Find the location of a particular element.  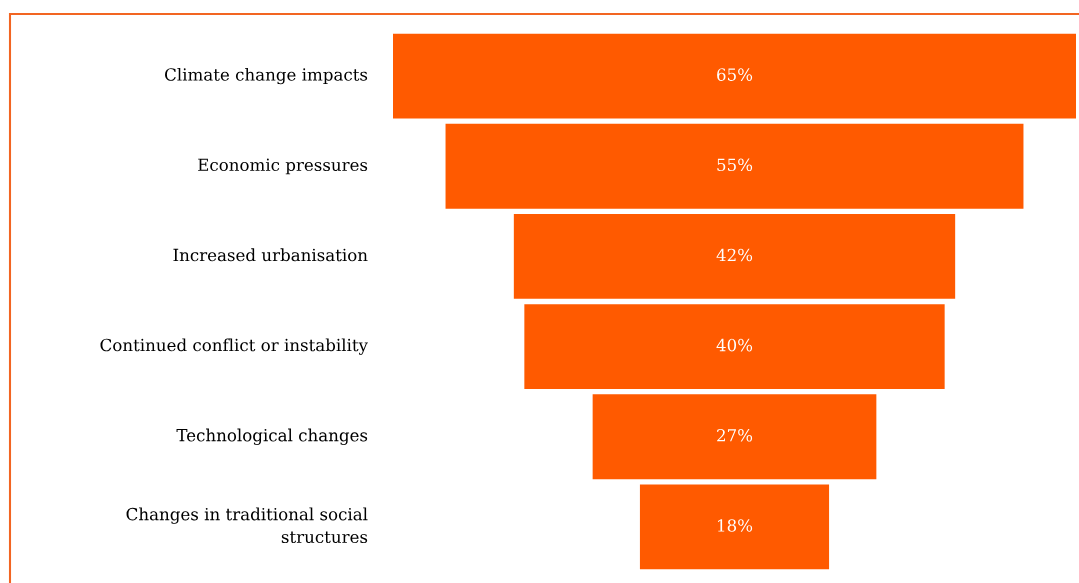

data-label: 55% is located at coordinates (735, 165).